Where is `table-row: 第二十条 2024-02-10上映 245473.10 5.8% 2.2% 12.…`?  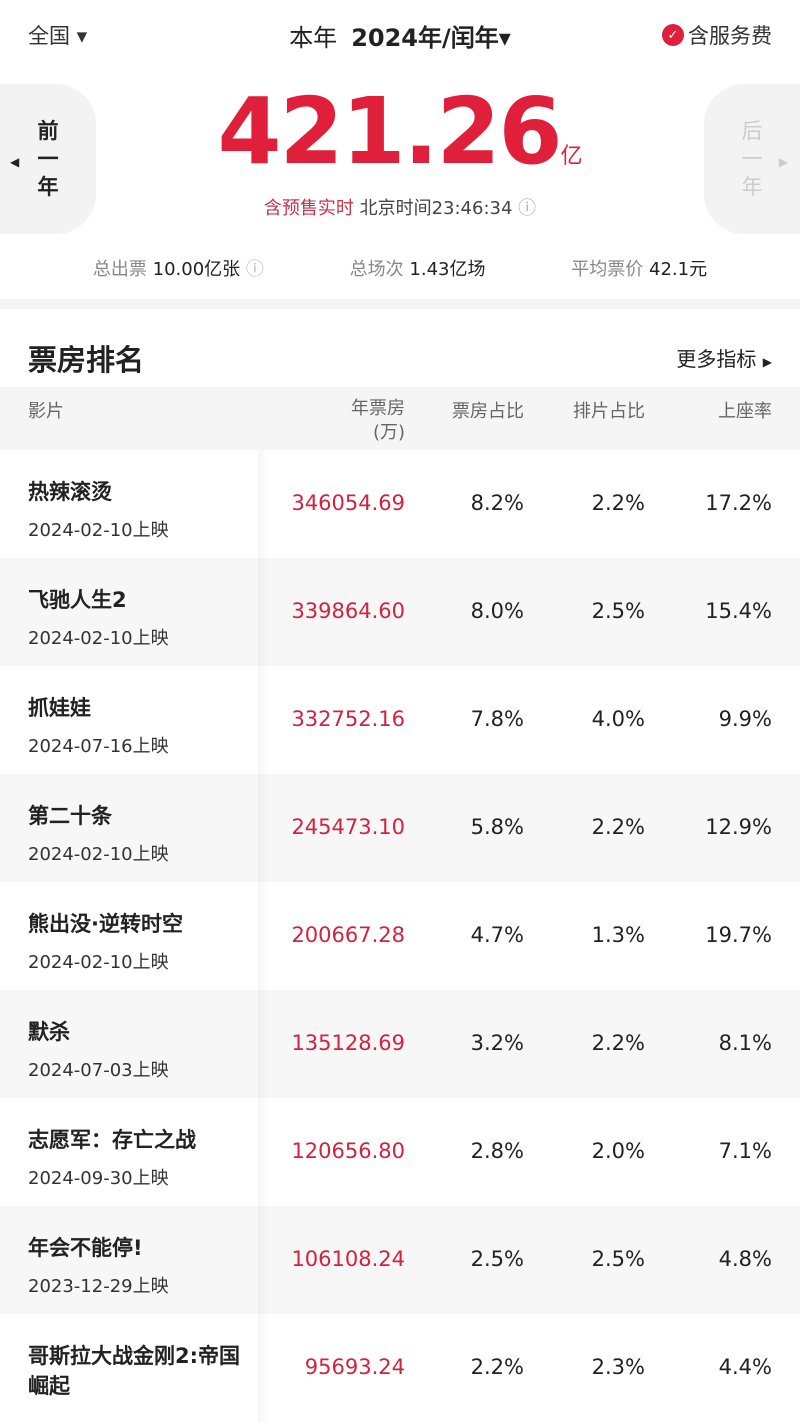 table-row: 第二十条 2024-02-10上映 245473.10 5.8% 2.2% 12.… is located at coordinates (400, 828).